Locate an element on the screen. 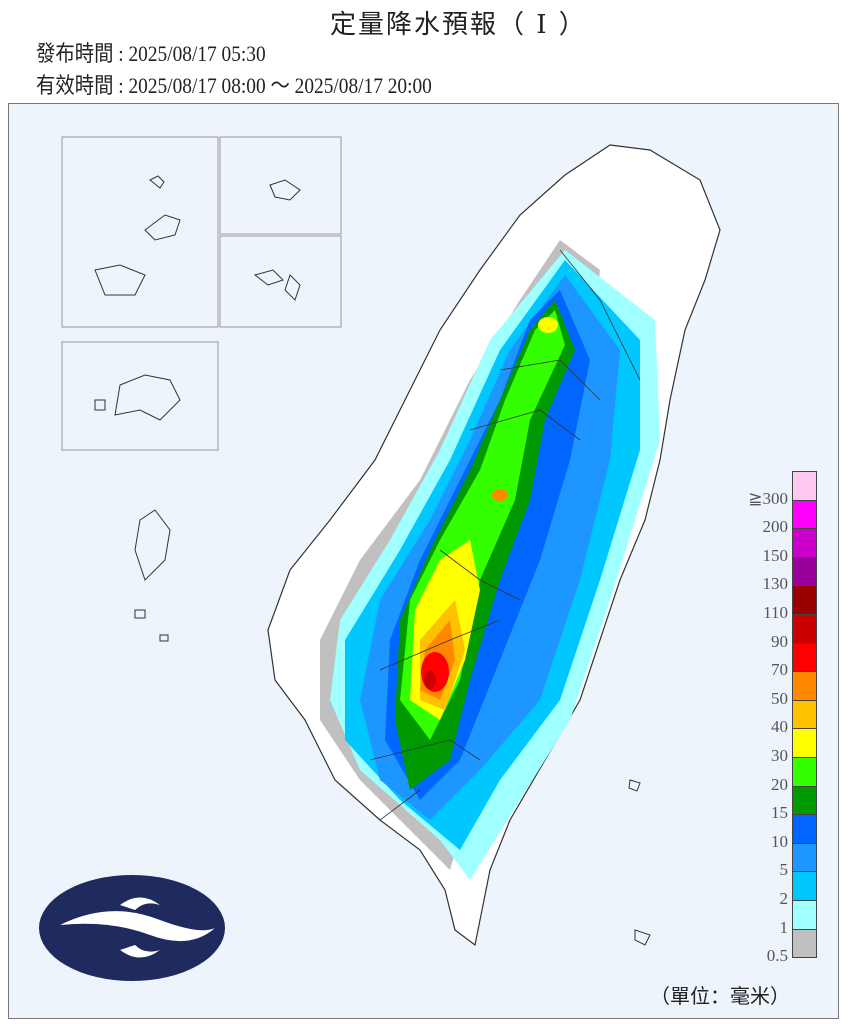 Image resolution: width=850 pixels, height=1024 pixels. legend-label: 1 is located at coordinates (784, 927).